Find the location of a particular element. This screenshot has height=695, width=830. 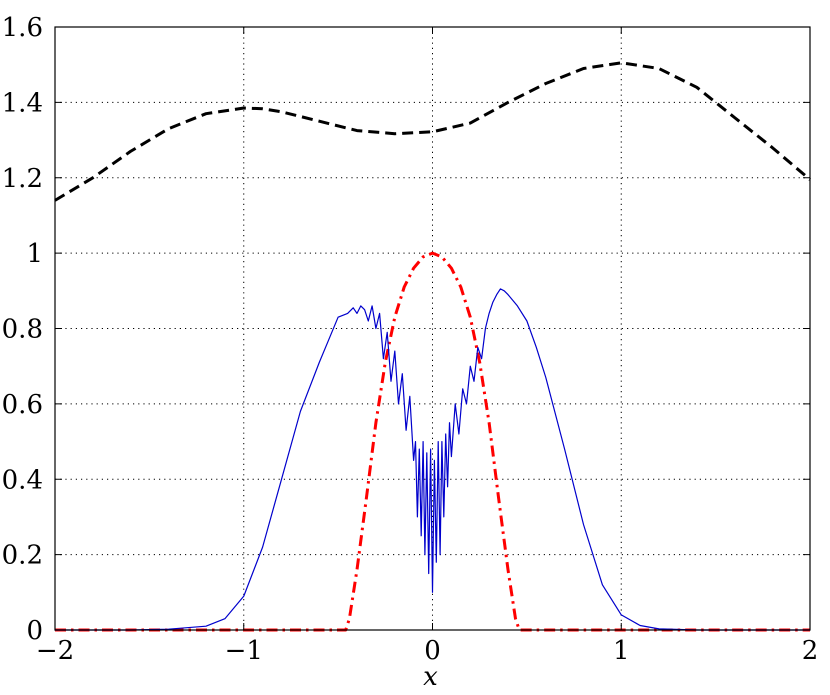

y-tick-label: 1 is located at coordinates (34, 254).